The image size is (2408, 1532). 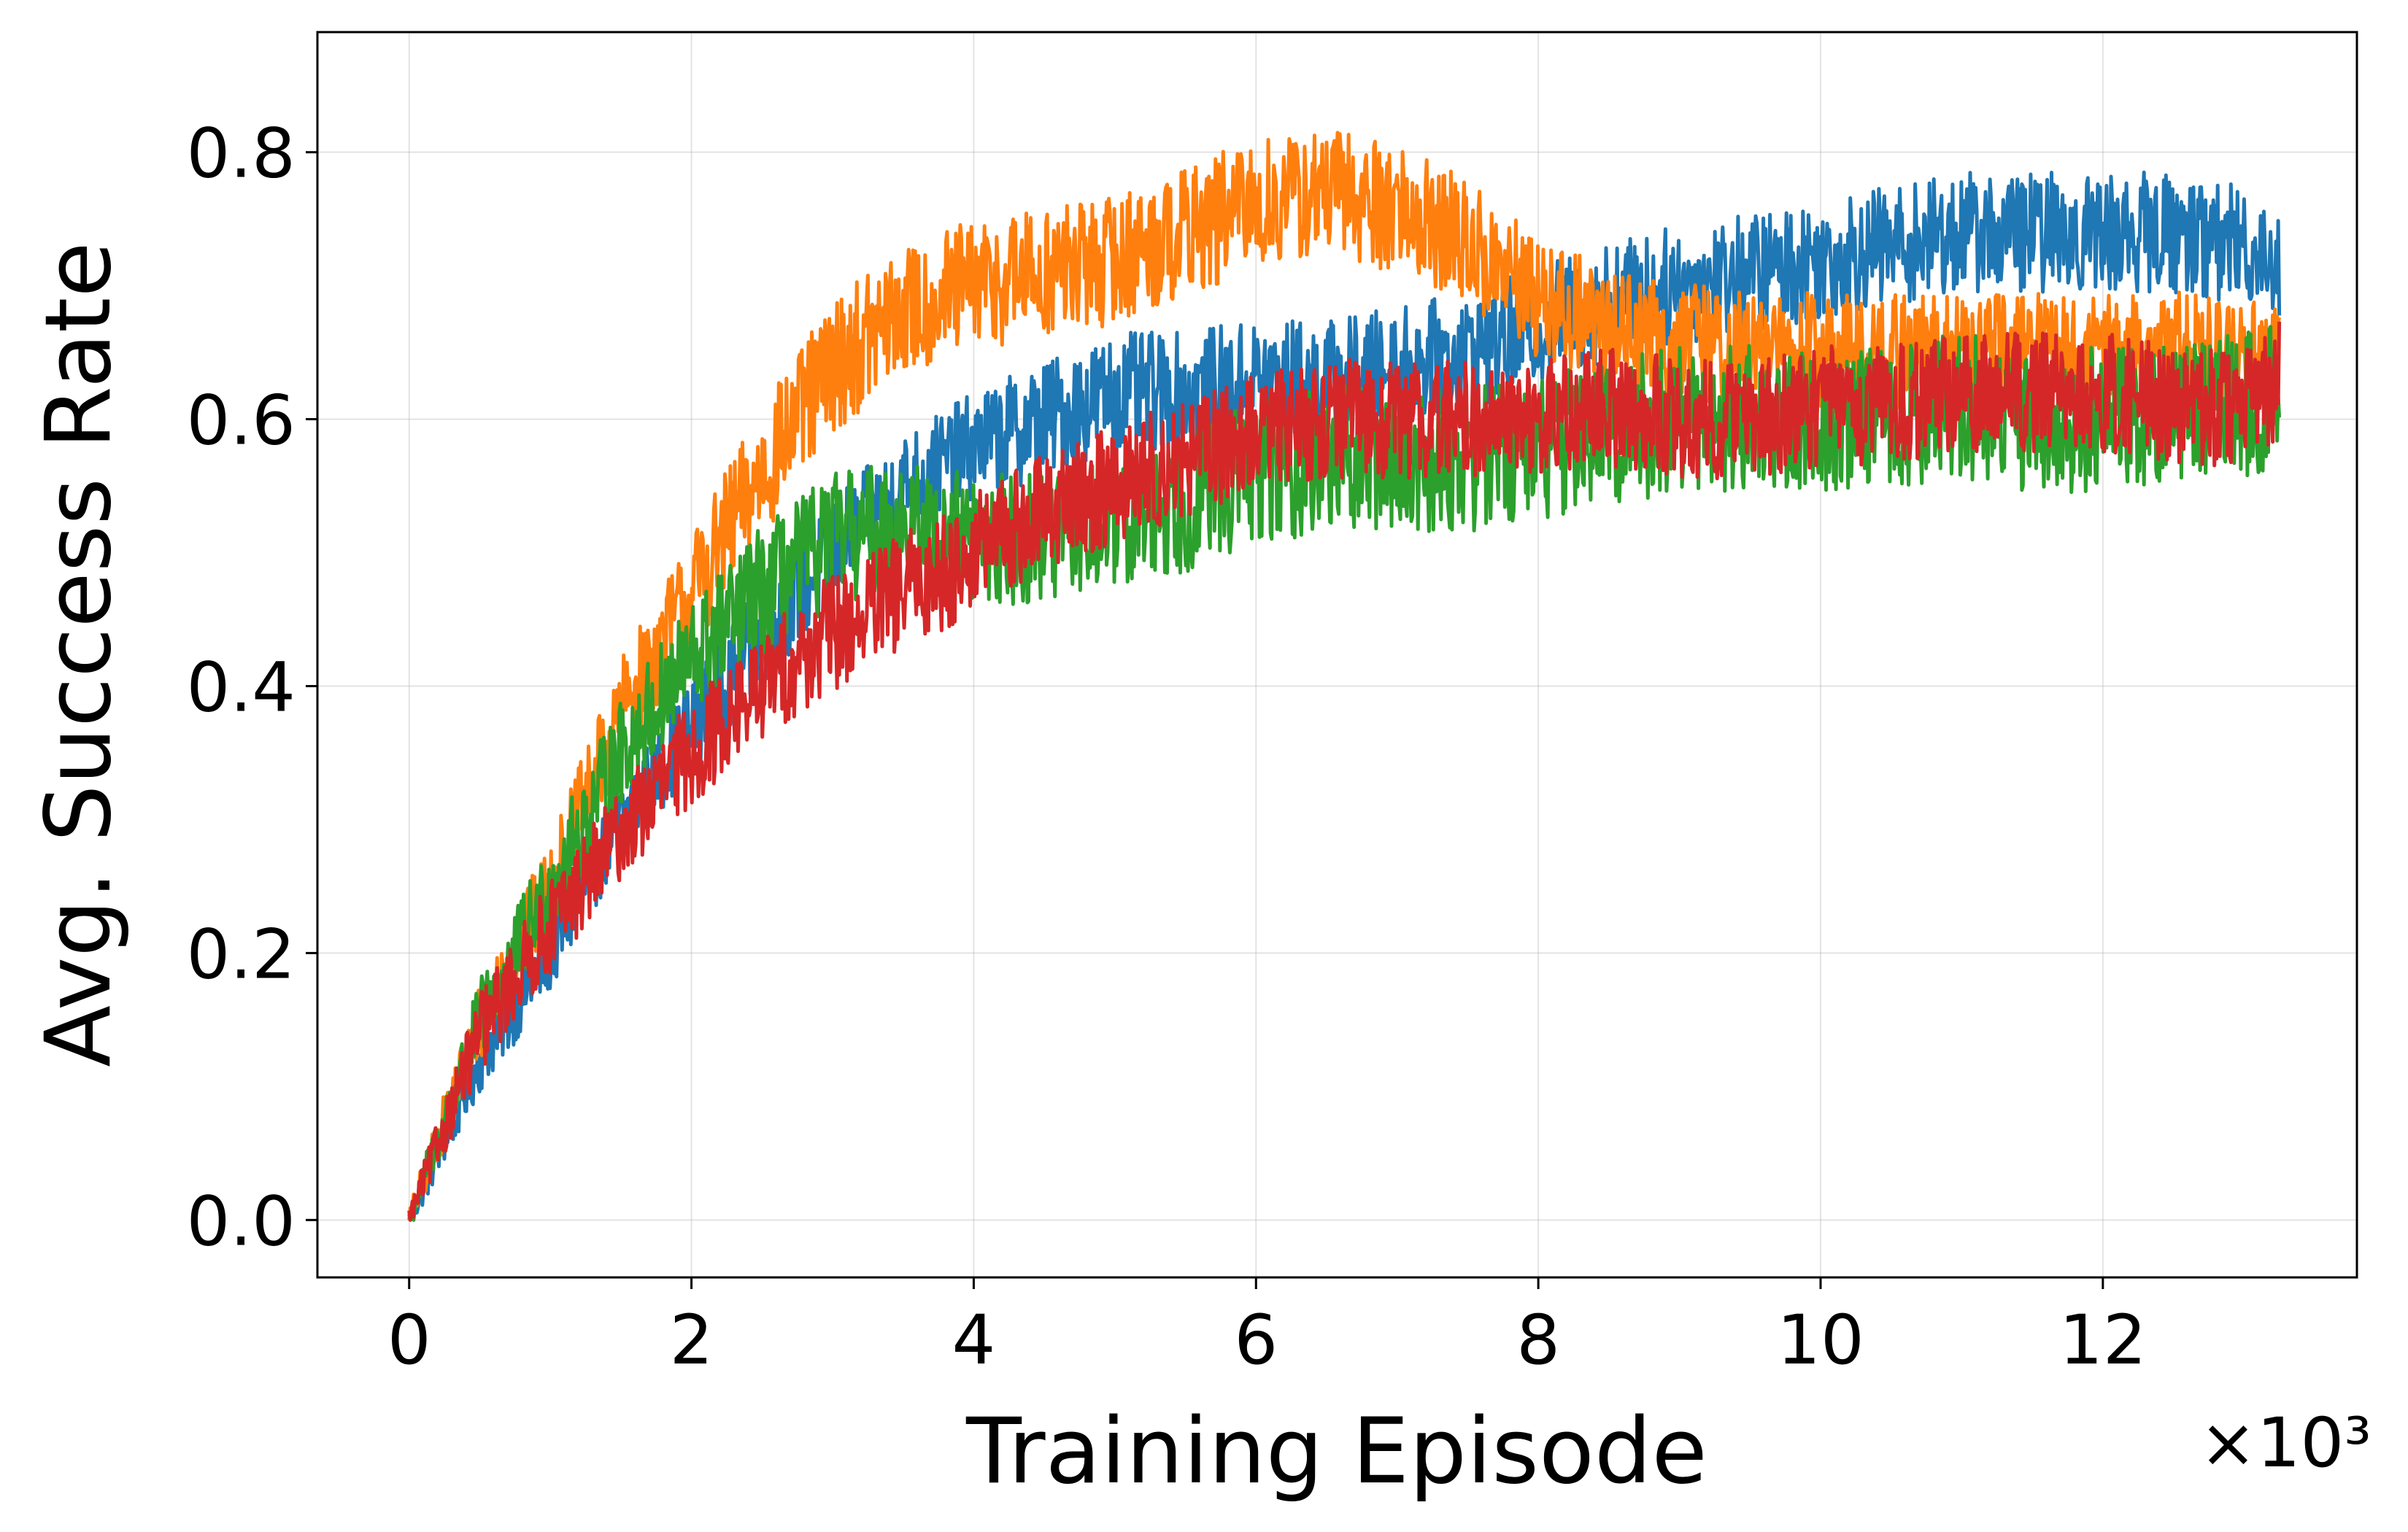 I want to click on x-tick-label: 8, so click(x=1538, y=1340).